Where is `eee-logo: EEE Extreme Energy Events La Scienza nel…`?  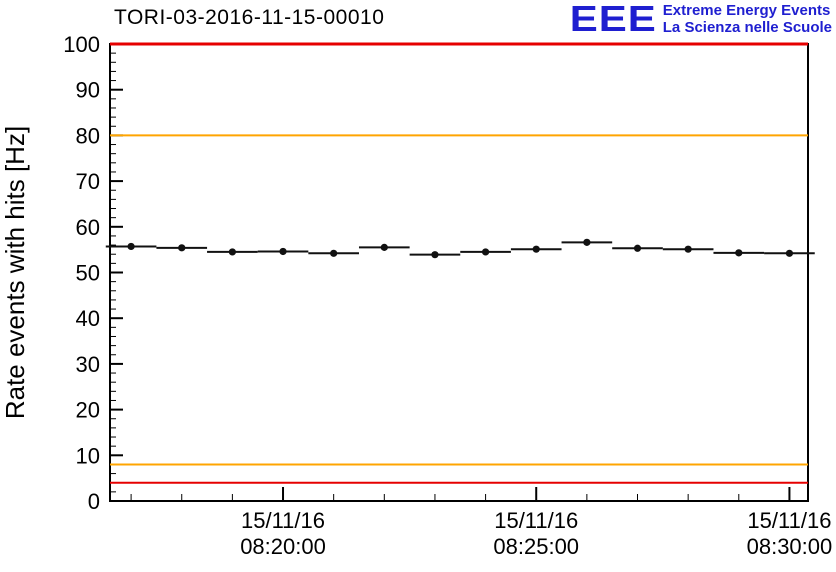 eee-logo: EEE Extreme Energy Events La Scienza nel… is located at coordinates (700, 19).